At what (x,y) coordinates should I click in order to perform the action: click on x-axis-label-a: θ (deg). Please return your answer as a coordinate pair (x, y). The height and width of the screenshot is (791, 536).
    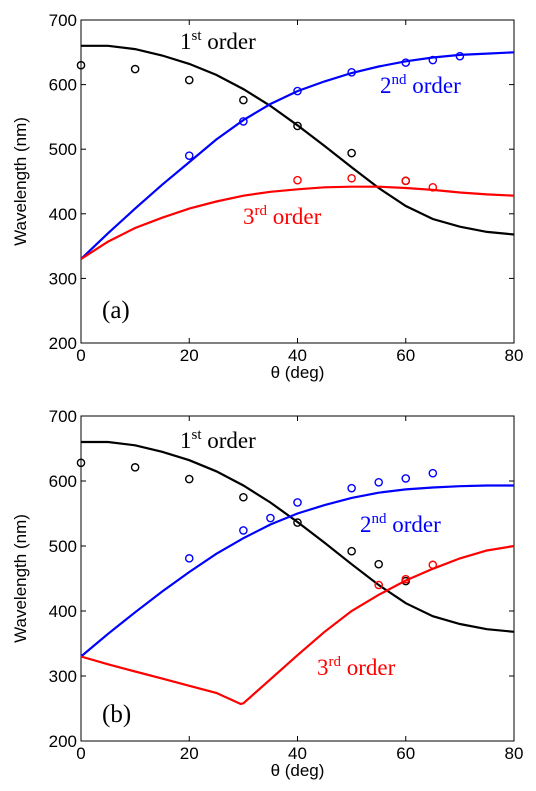
    Looking at the image, I should click on (298, 372).